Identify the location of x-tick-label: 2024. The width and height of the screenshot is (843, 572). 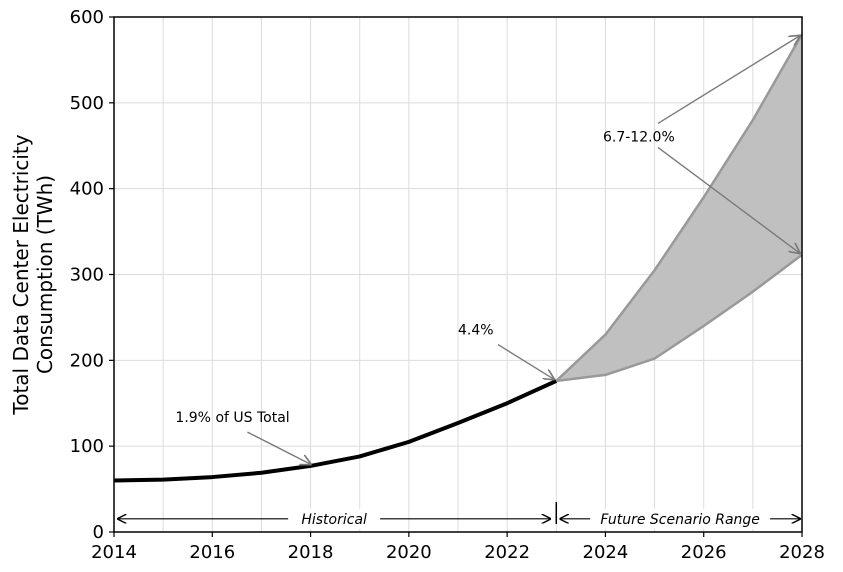
(606, 552).